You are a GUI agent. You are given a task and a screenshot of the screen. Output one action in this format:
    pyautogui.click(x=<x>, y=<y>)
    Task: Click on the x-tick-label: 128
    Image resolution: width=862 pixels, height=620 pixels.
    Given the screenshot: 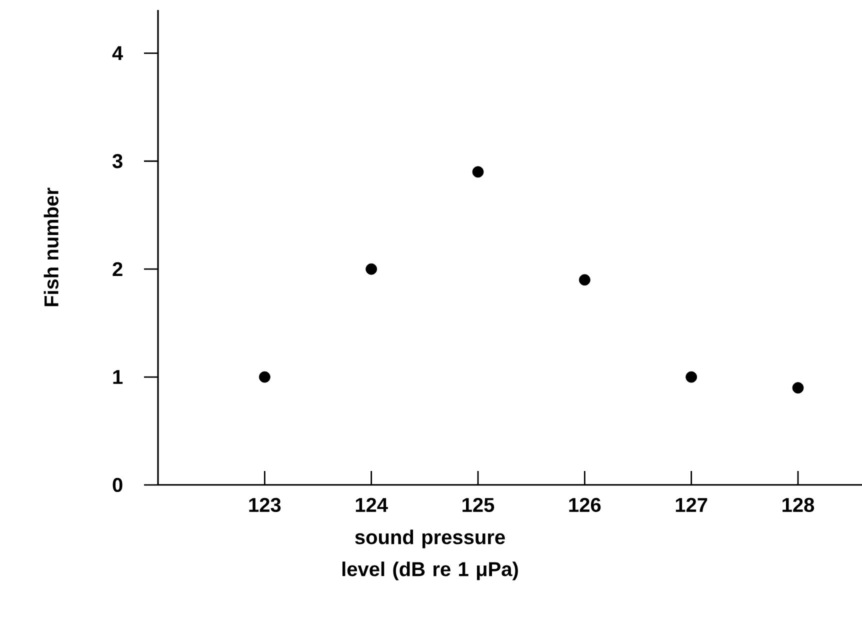 What is the action you would take?
    pyautogui.click(x=798, y=505)
    